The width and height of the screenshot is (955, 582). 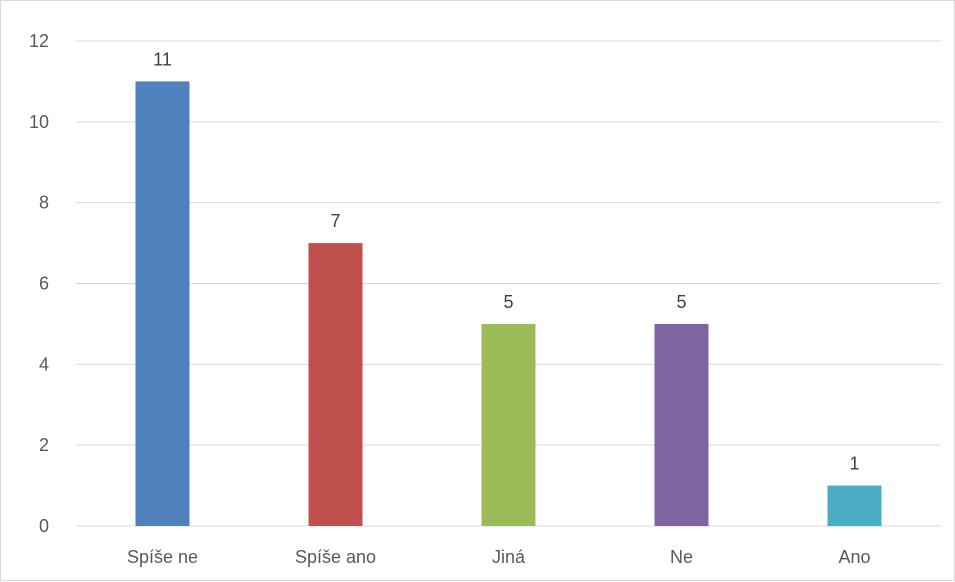 I want to click on x-axis-categories: Spíše ne Spíše ano Jiná Ne Ano, so click(x=499, y=557).